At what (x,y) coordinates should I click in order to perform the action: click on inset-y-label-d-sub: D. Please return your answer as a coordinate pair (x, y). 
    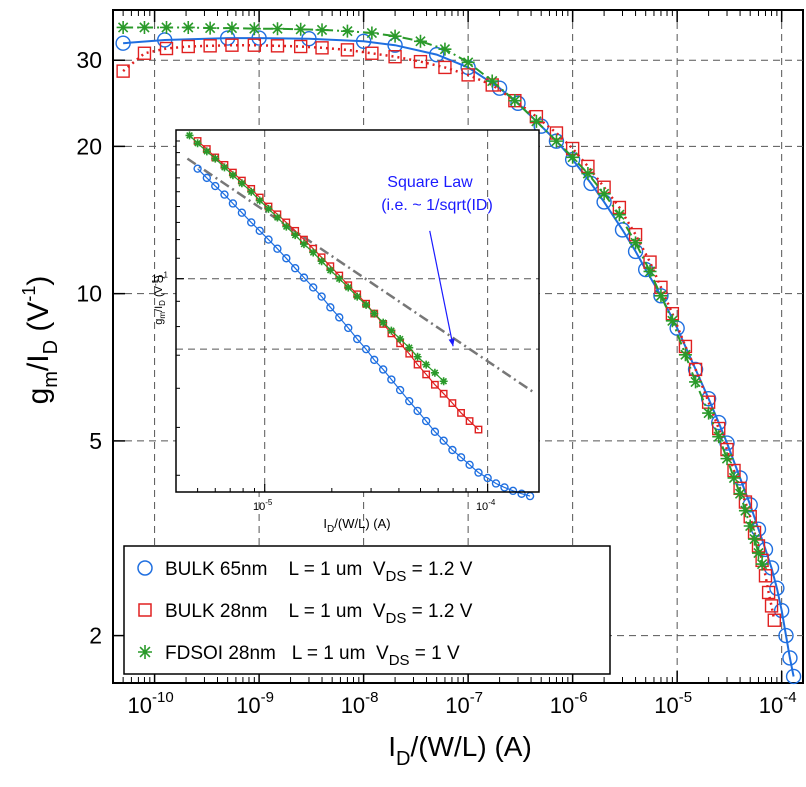
    Looking at the image, I should click on (162, 303).